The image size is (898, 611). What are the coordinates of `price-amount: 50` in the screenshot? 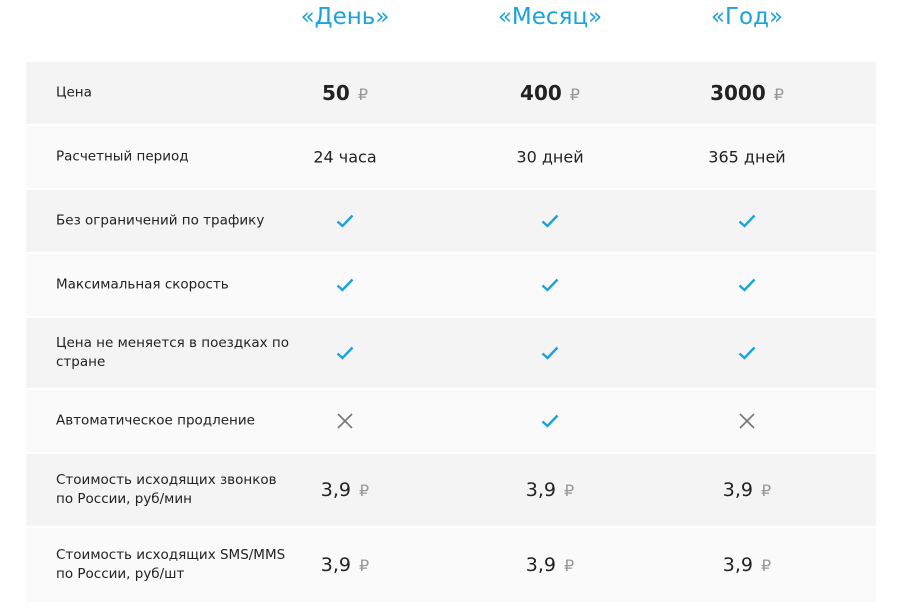 It's located at (335, 93).